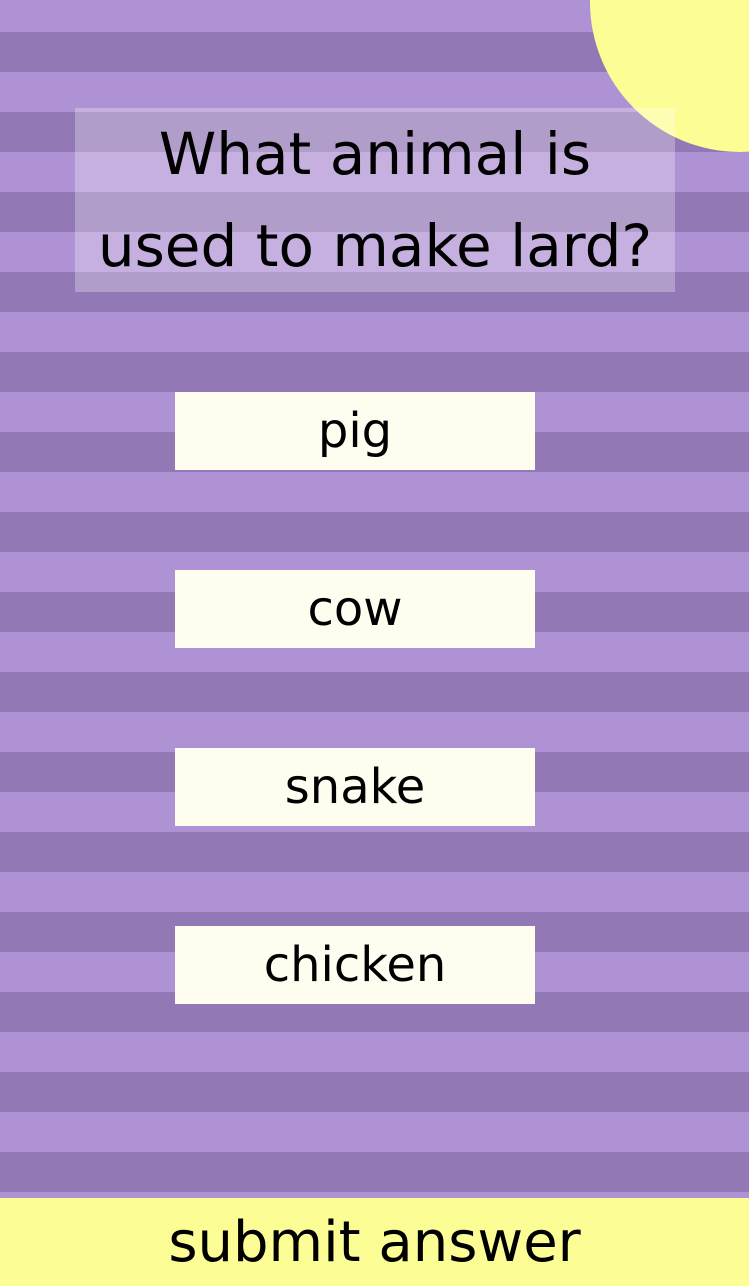 This screenshot has height=1286, width=749. I want to click on answer-option-chicken: chicken, so click(355, 965).